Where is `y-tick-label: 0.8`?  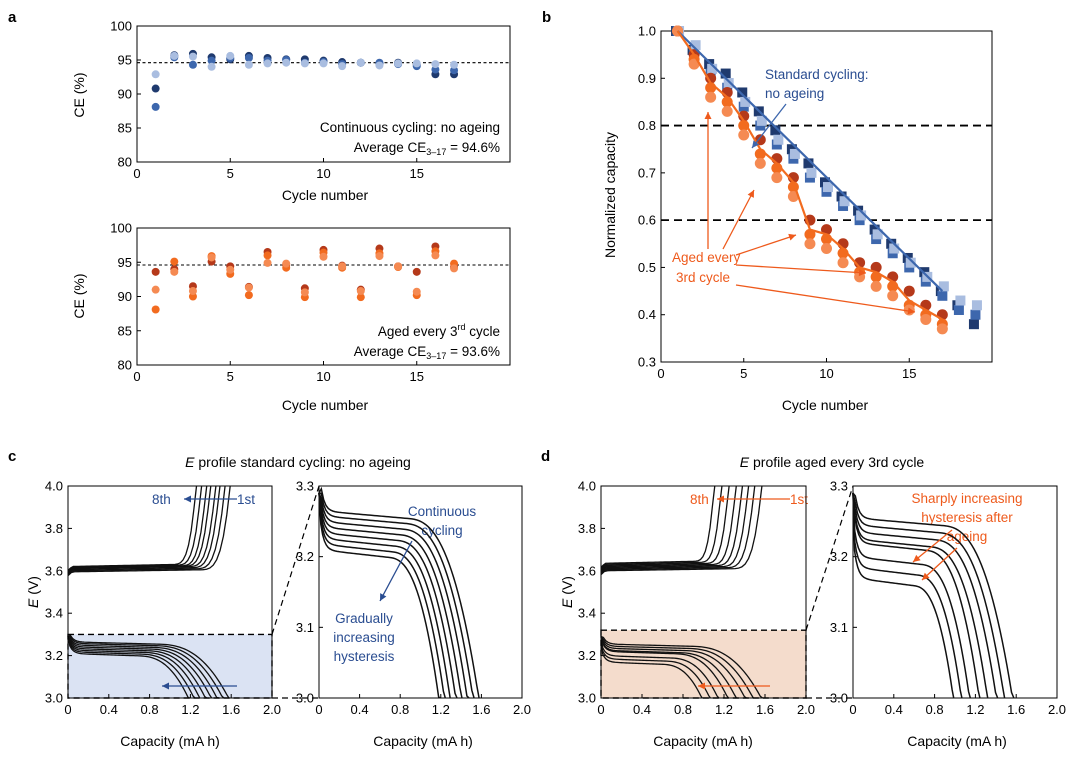
y-tick-label: 0.8 is located at coordinates (647, 125).